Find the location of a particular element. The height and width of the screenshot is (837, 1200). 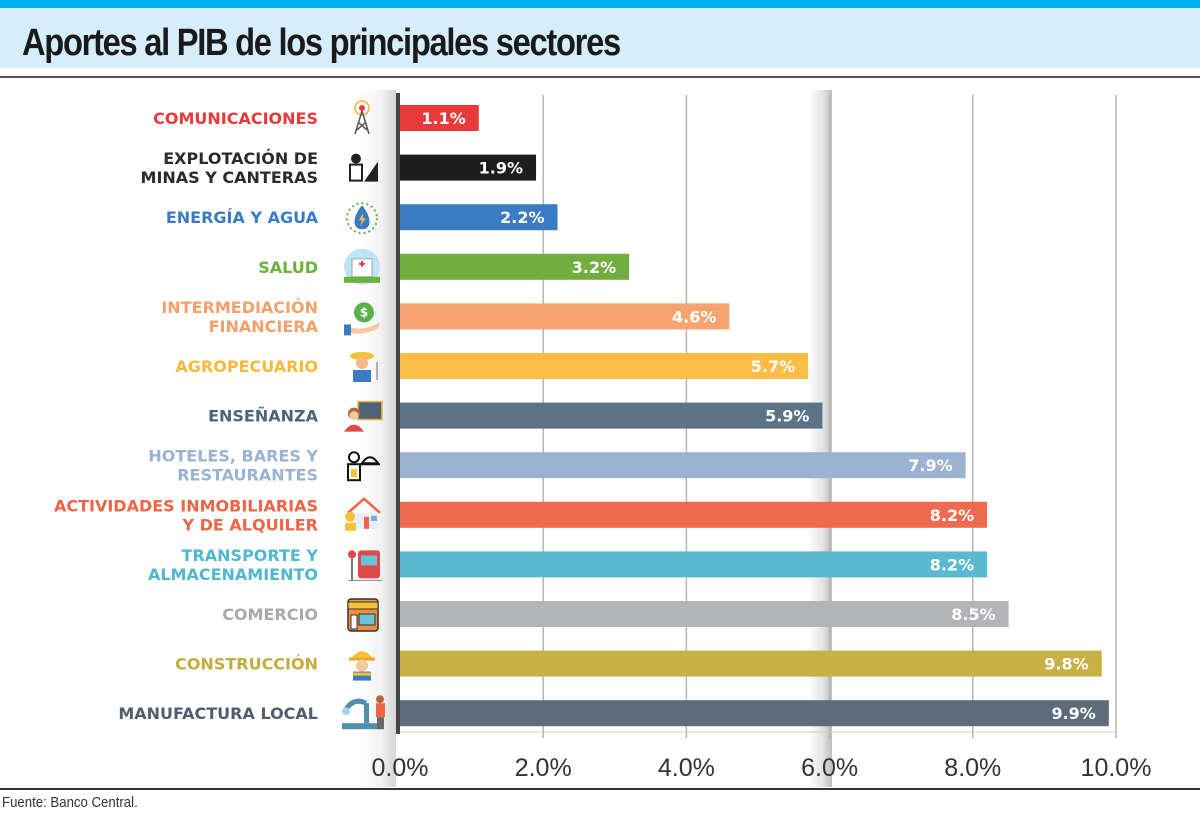

category-label: MINAS Y CANTERAS is located at coordinates (229, 177).